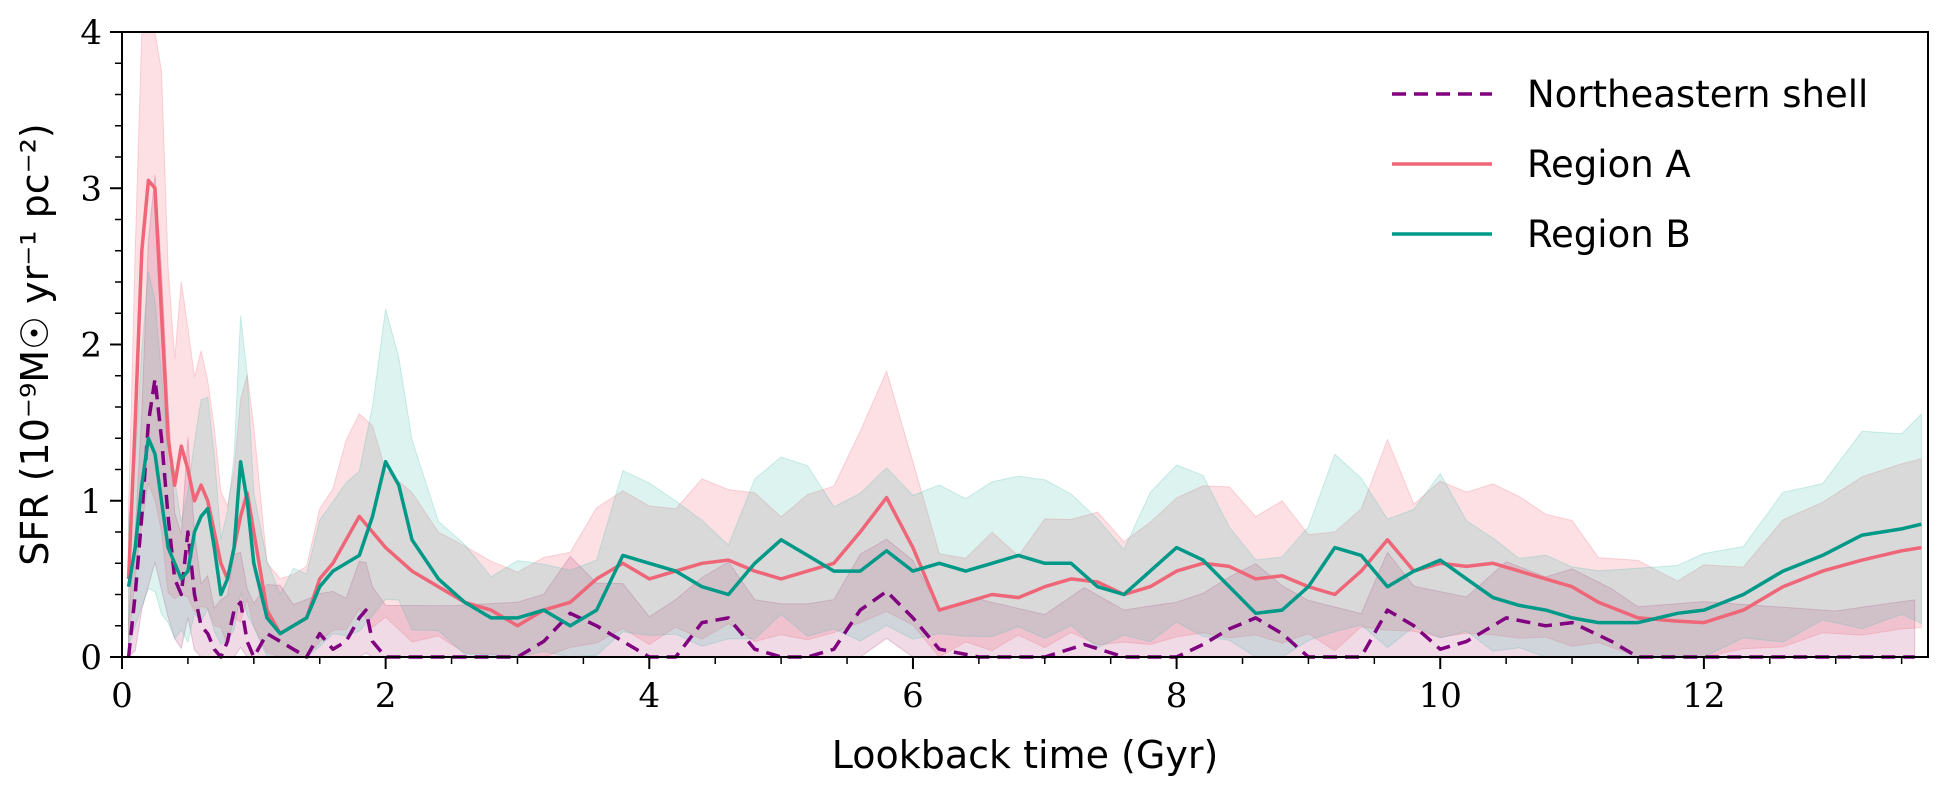 This screenshot has height=796, width=1939. I want to click on y-tick-labels: 0 1 2 3 4, so click(91, 345).